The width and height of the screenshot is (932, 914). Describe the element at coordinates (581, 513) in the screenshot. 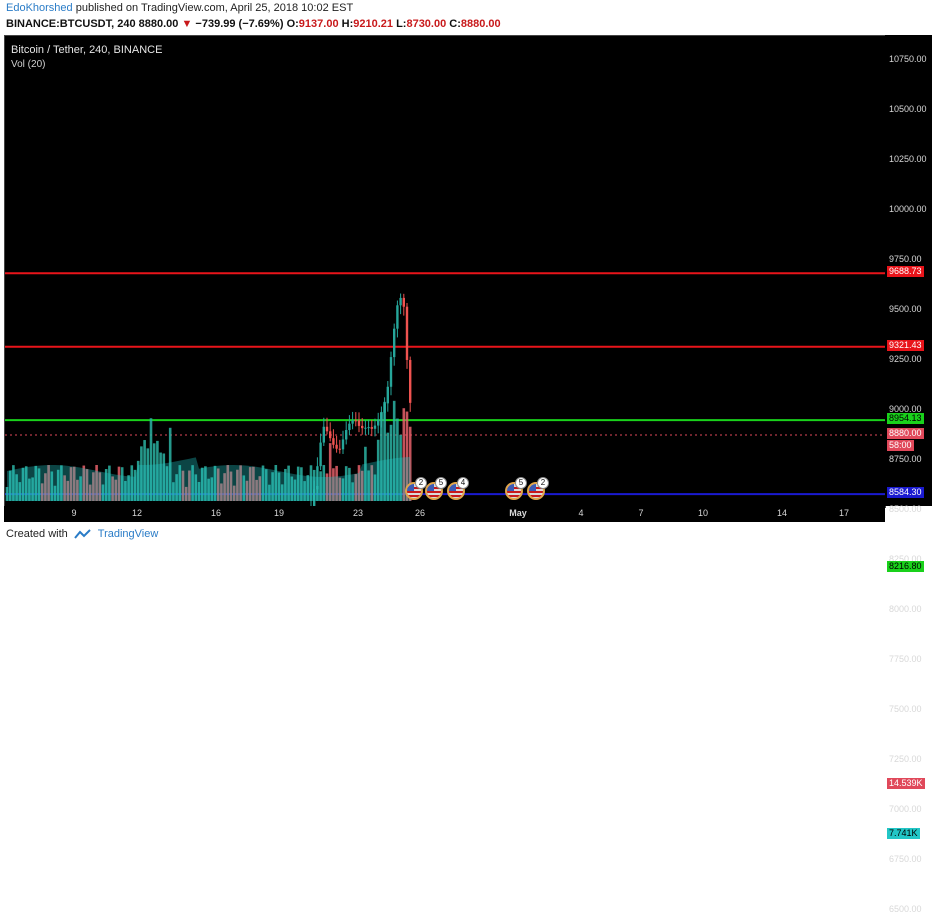

I see `time-tick-label: 4` at that location.